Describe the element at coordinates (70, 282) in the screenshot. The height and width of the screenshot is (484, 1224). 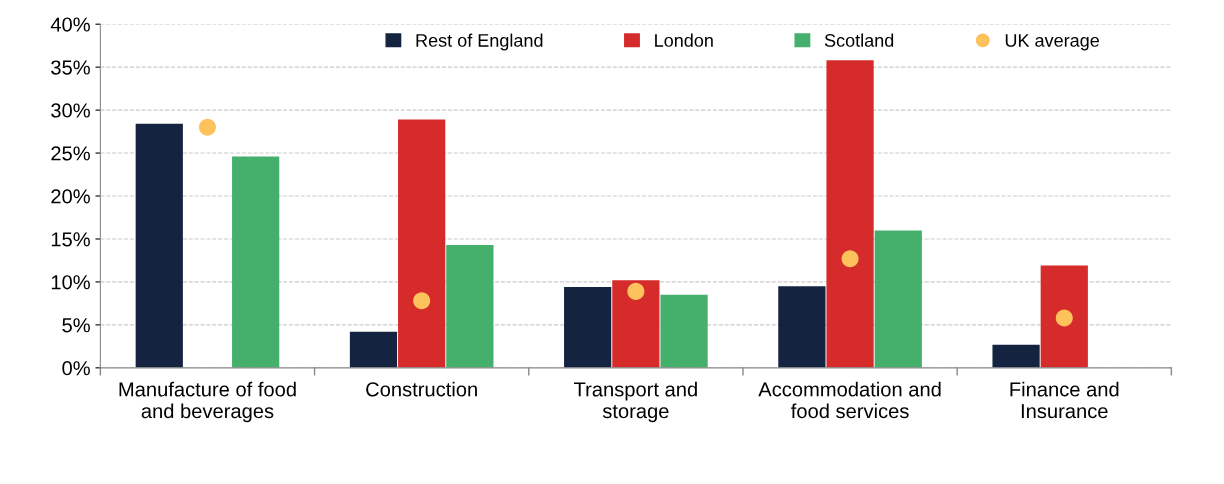
I see `y-tick-label: 10%` at that location.